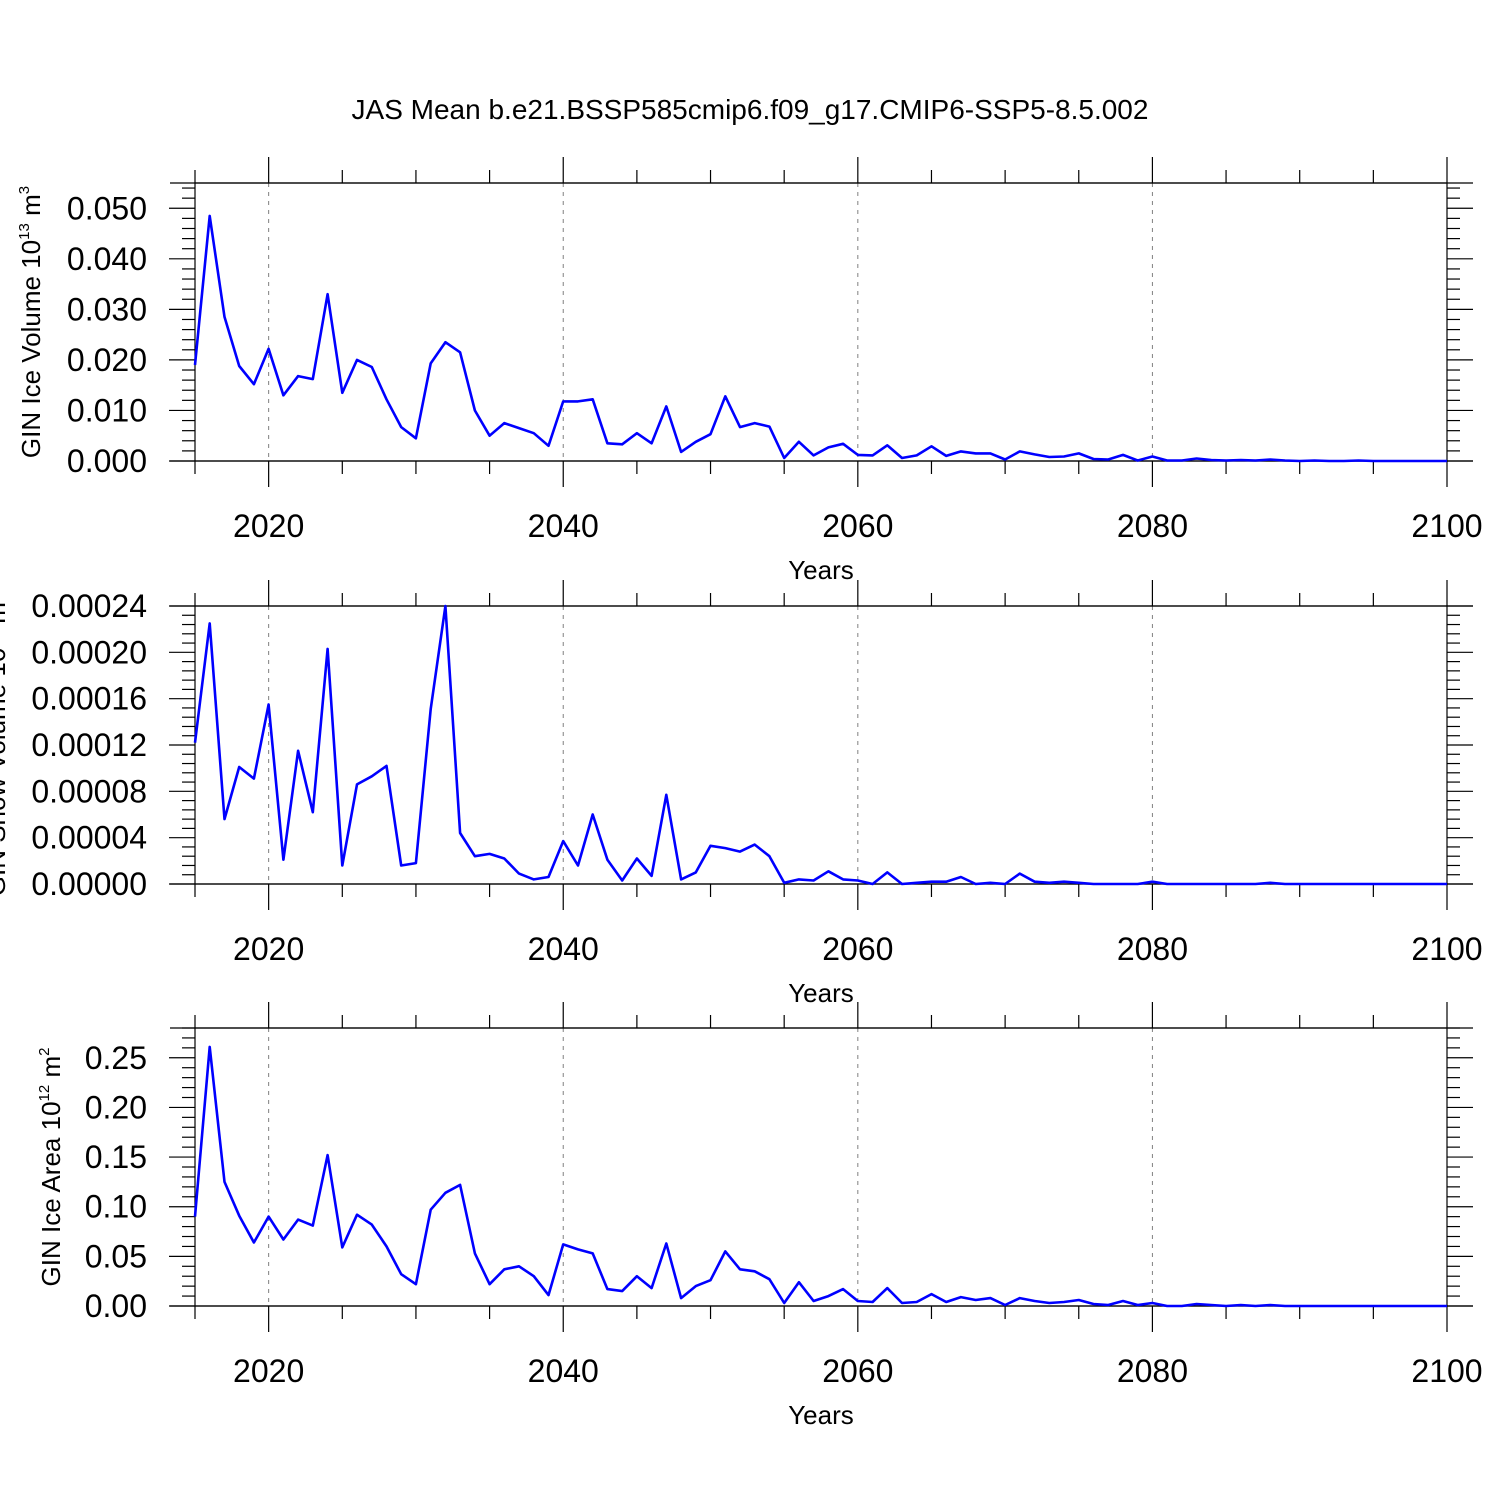 The width and height of the screenshot is (1500, 1500). Describe the element at coordinates (1446, 949) in the screenshot. I see `snow-volume-xtick-label-2100: 2100` at that location.